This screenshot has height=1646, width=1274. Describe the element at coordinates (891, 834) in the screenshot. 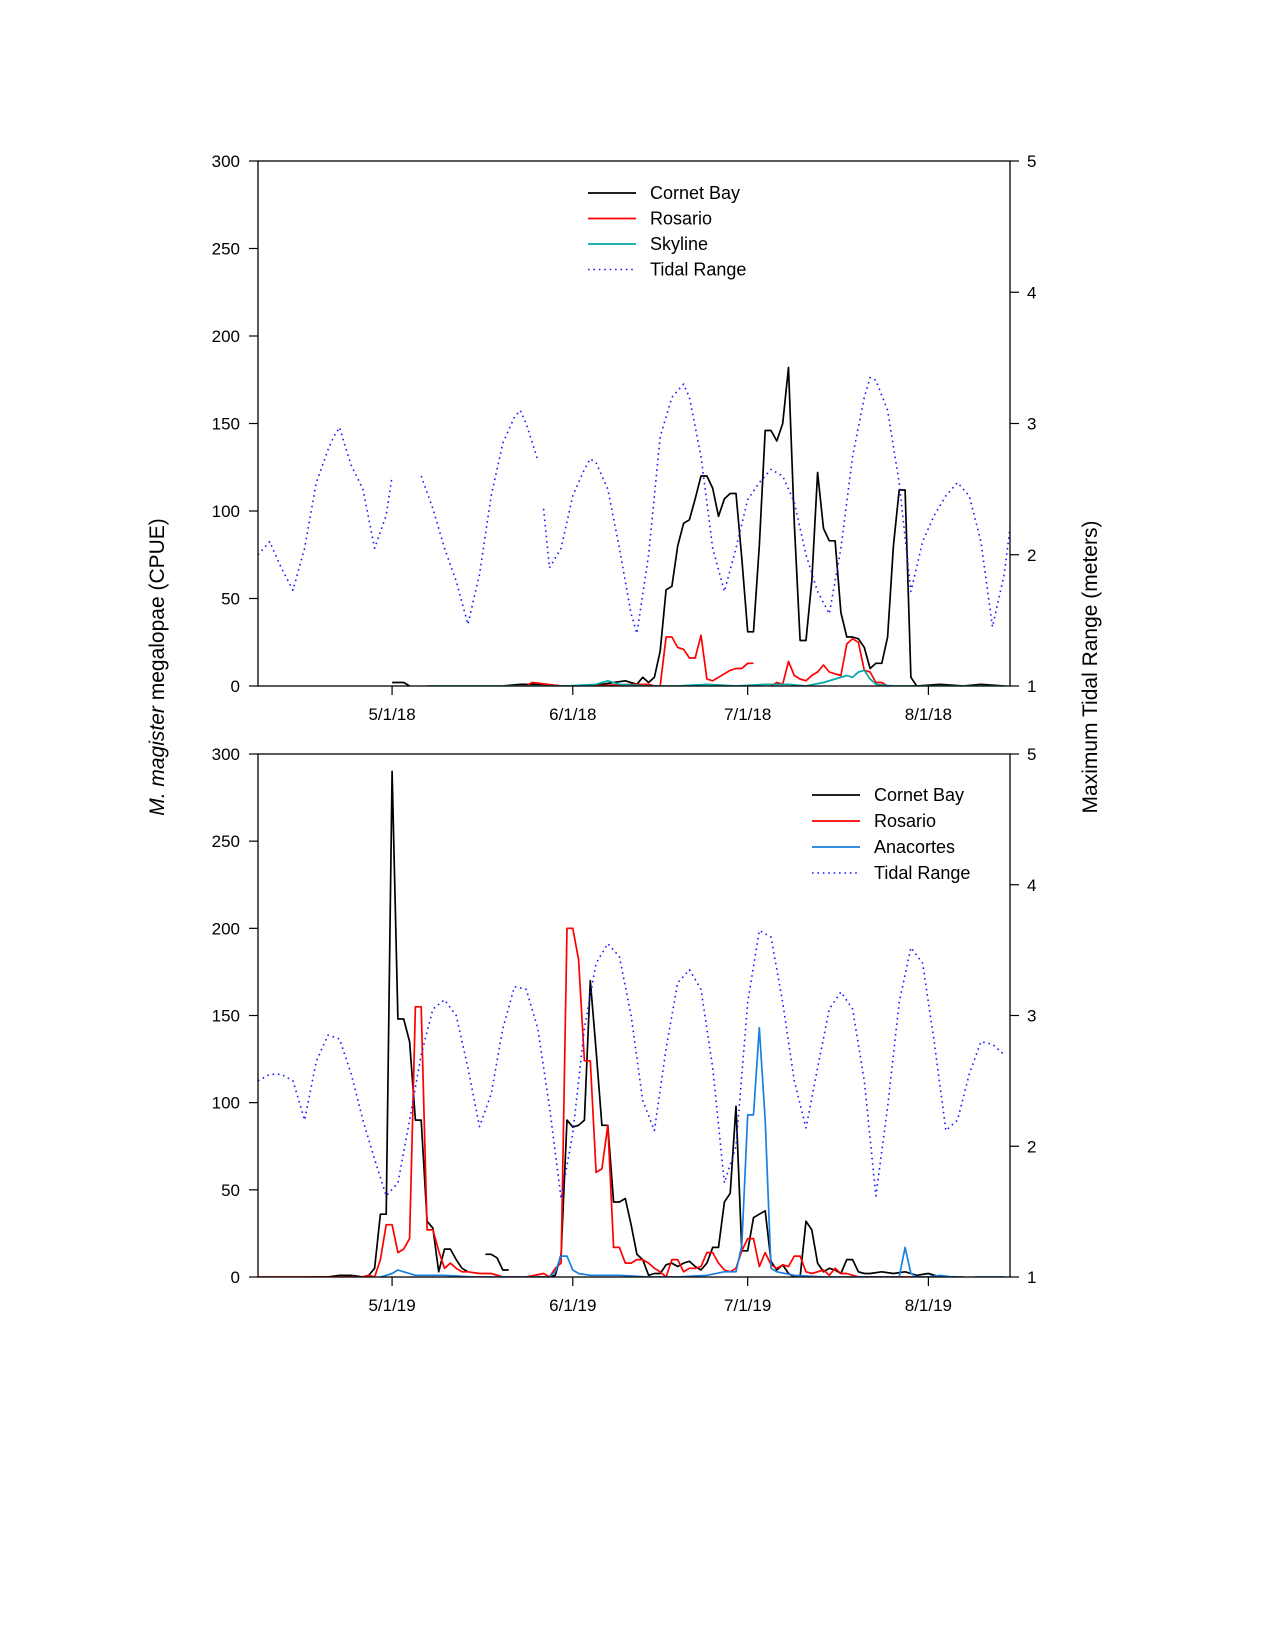

I see `chart-2019-legend: Cornet Bay Rosario Anacortes Tidal Range` at that location.